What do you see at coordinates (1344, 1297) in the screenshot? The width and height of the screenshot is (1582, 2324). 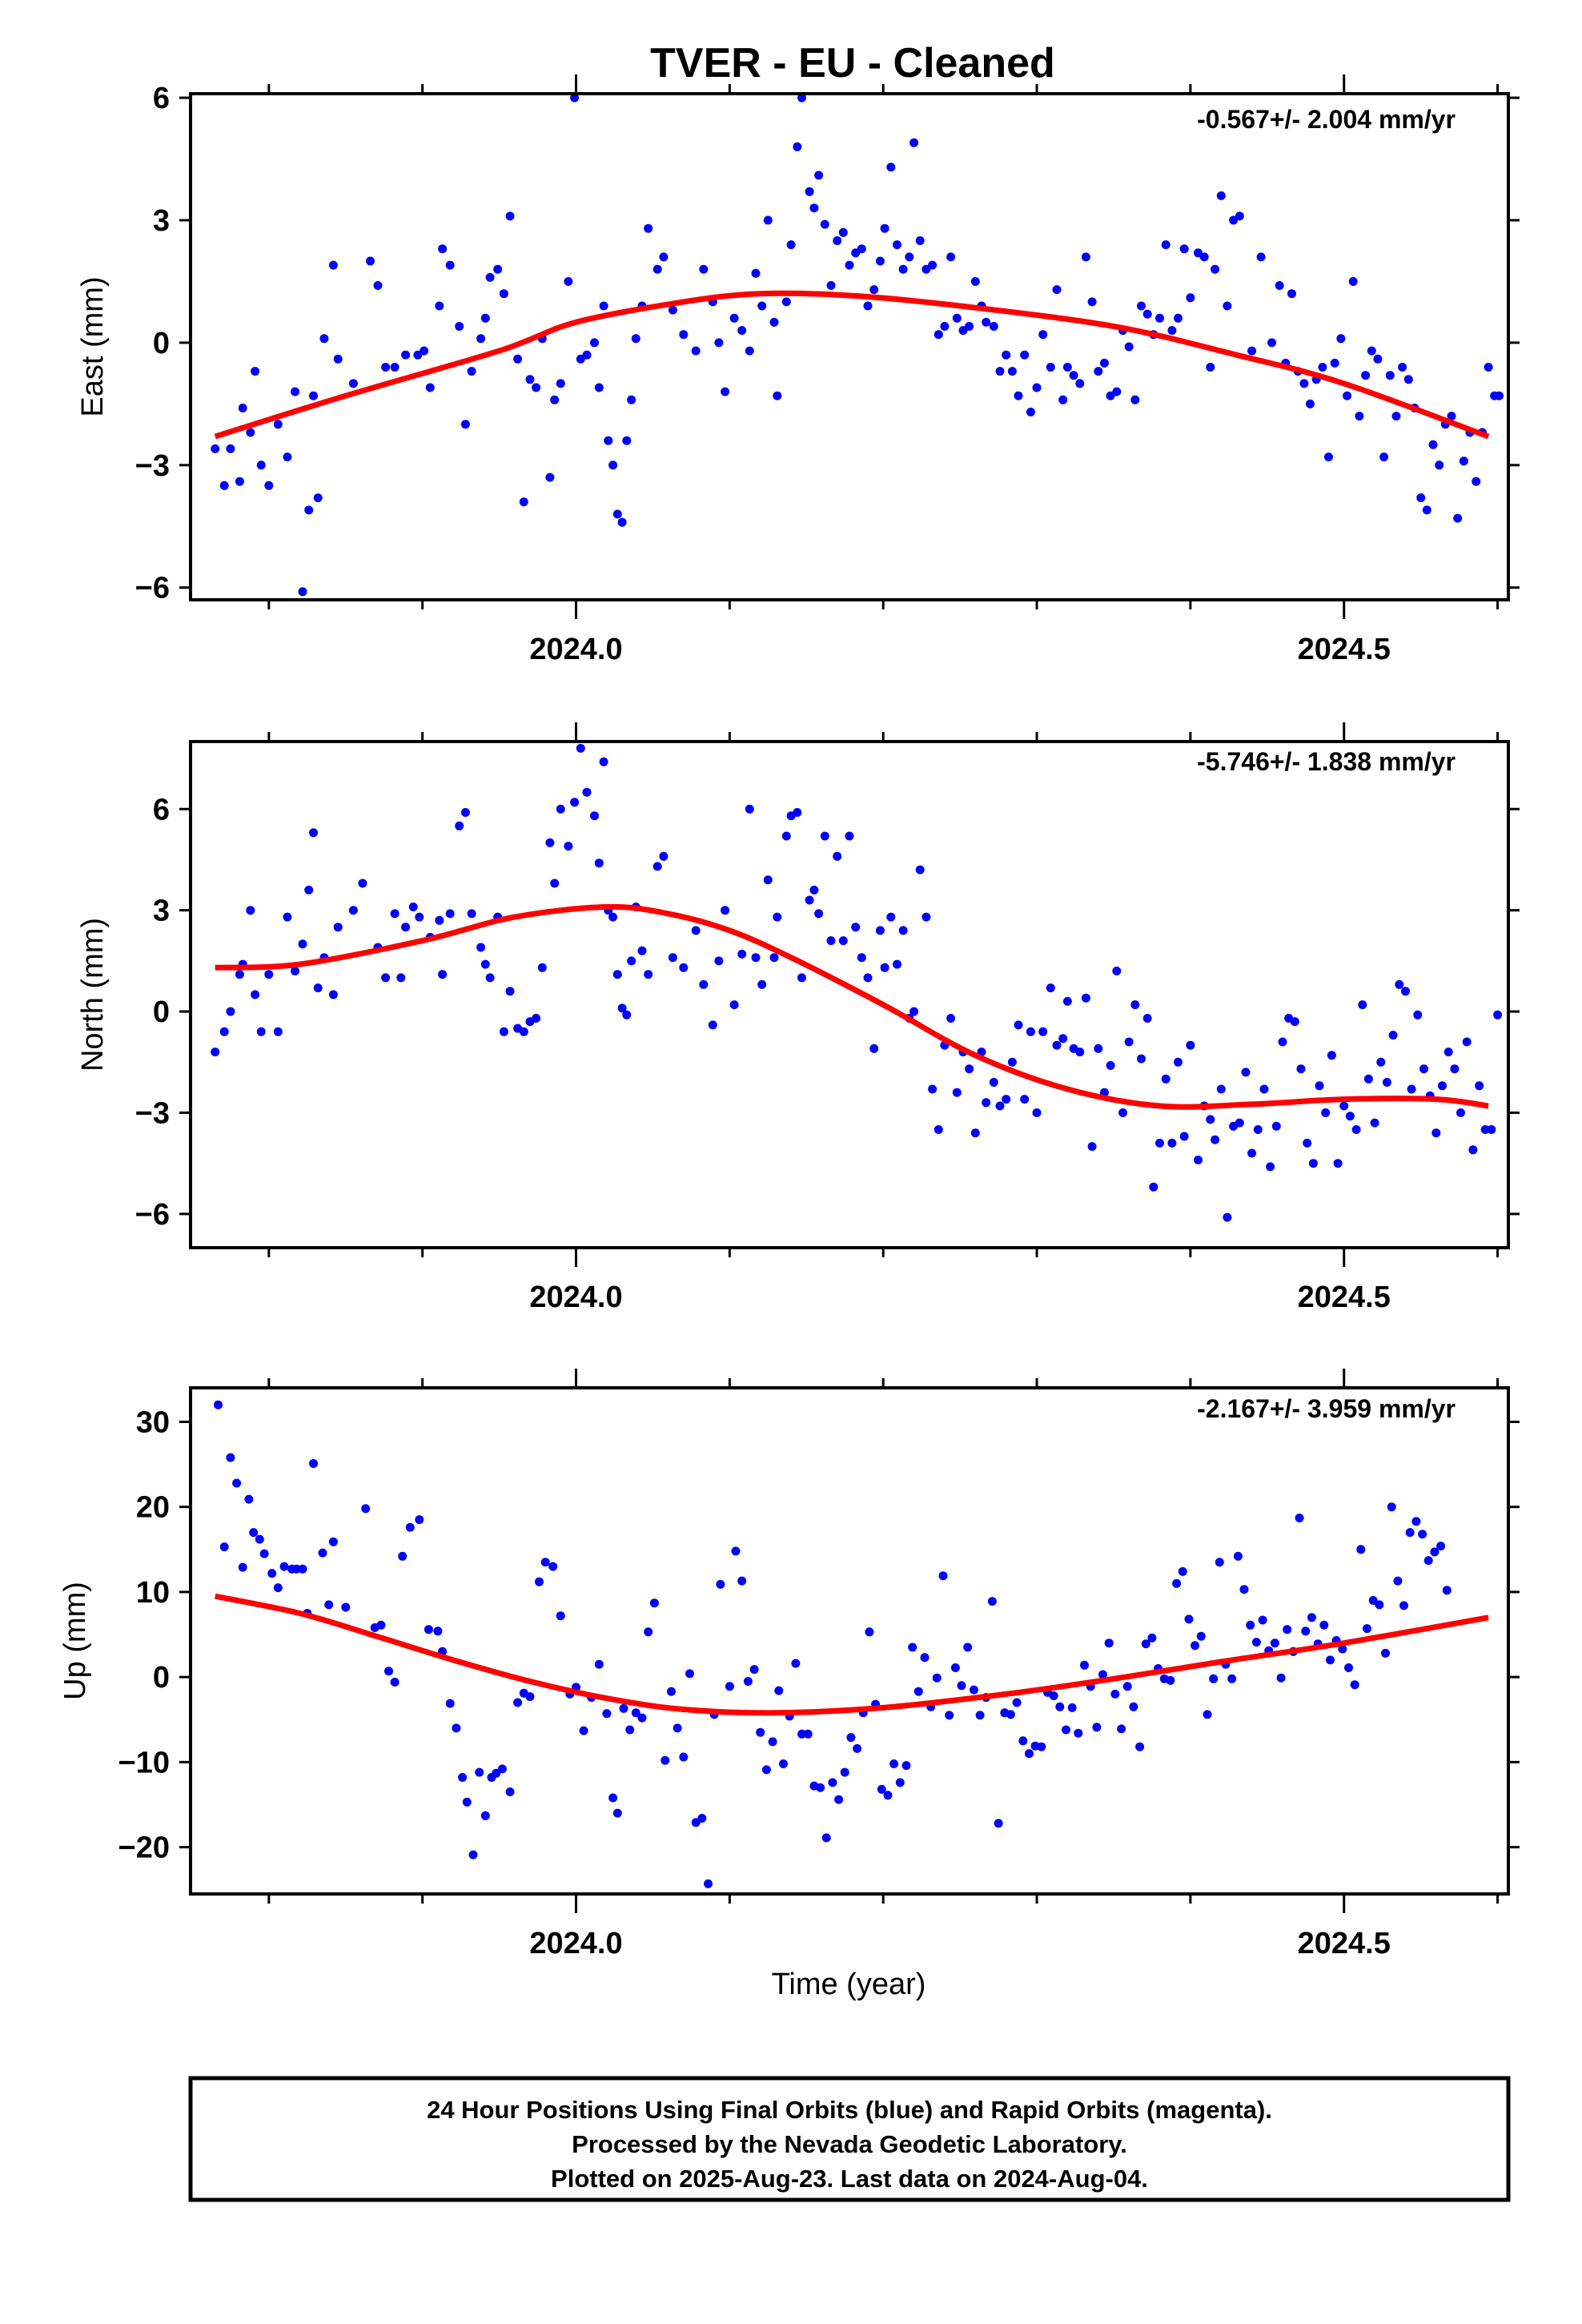 I see `north-x-tick-label: 2024.5` at bounding box center [1344, 1297].